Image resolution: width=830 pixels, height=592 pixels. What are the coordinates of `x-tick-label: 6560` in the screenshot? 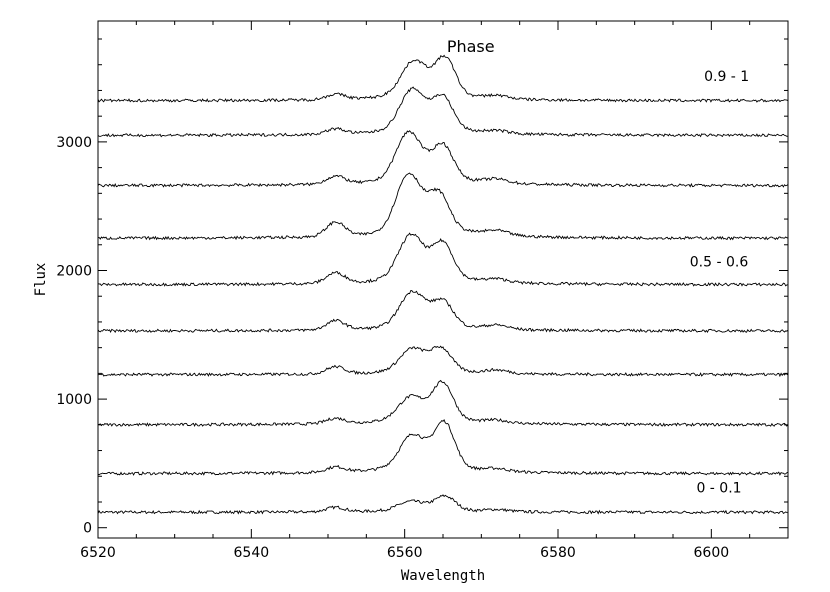 It's located at (405, 553).